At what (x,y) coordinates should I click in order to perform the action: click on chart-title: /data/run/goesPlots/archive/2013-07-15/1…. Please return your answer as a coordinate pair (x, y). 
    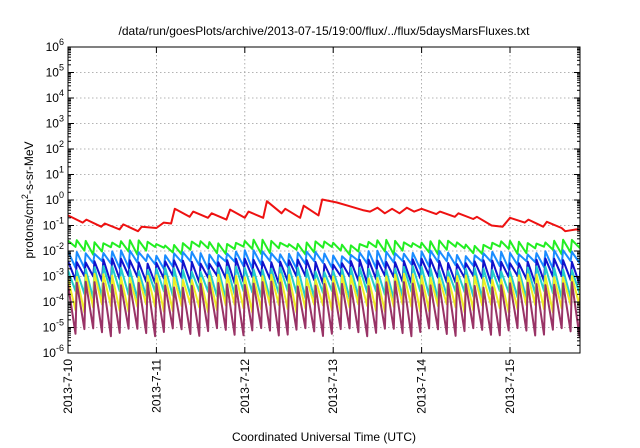
    Looking at the image, I should click on (325, 31).